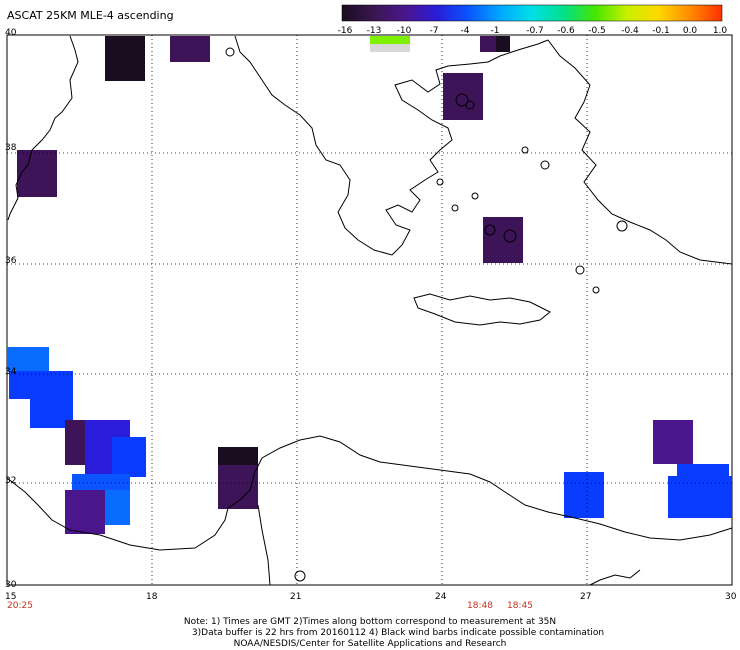 The image size is (740, 650). I want to click on colorbar-label: -16, so click(345, 31).